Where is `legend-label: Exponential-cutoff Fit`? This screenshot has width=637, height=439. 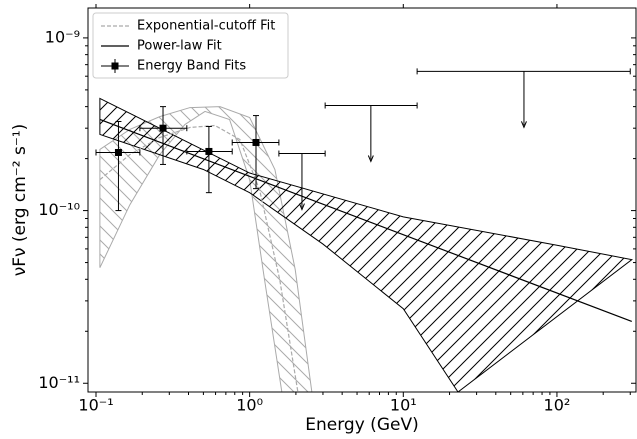 legend-label: Exponential-cutoff Fit is located at coordinates (206, 26).